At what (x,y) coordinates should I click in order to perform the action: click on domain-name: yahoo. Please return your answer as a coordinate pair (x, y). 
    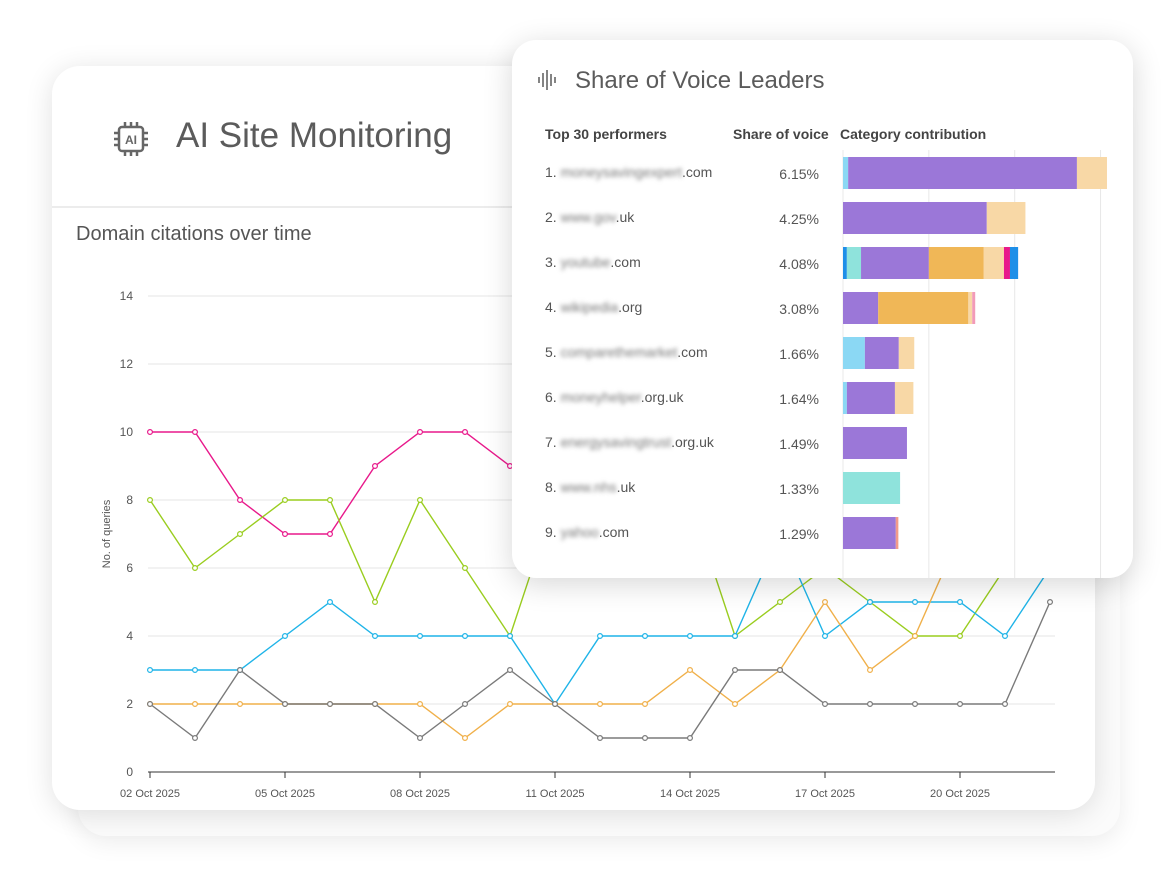
    Looking at the image, I should click on (579, 532).